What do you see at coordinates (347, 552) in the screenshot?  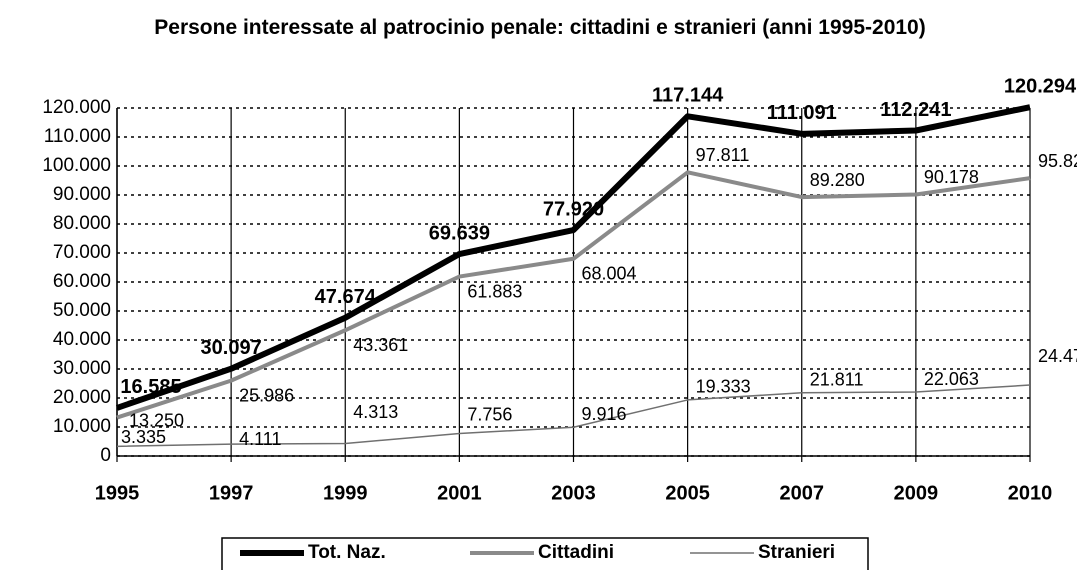 I see `legend-label: Tot. Naz.` at bounding box center [347, 552].